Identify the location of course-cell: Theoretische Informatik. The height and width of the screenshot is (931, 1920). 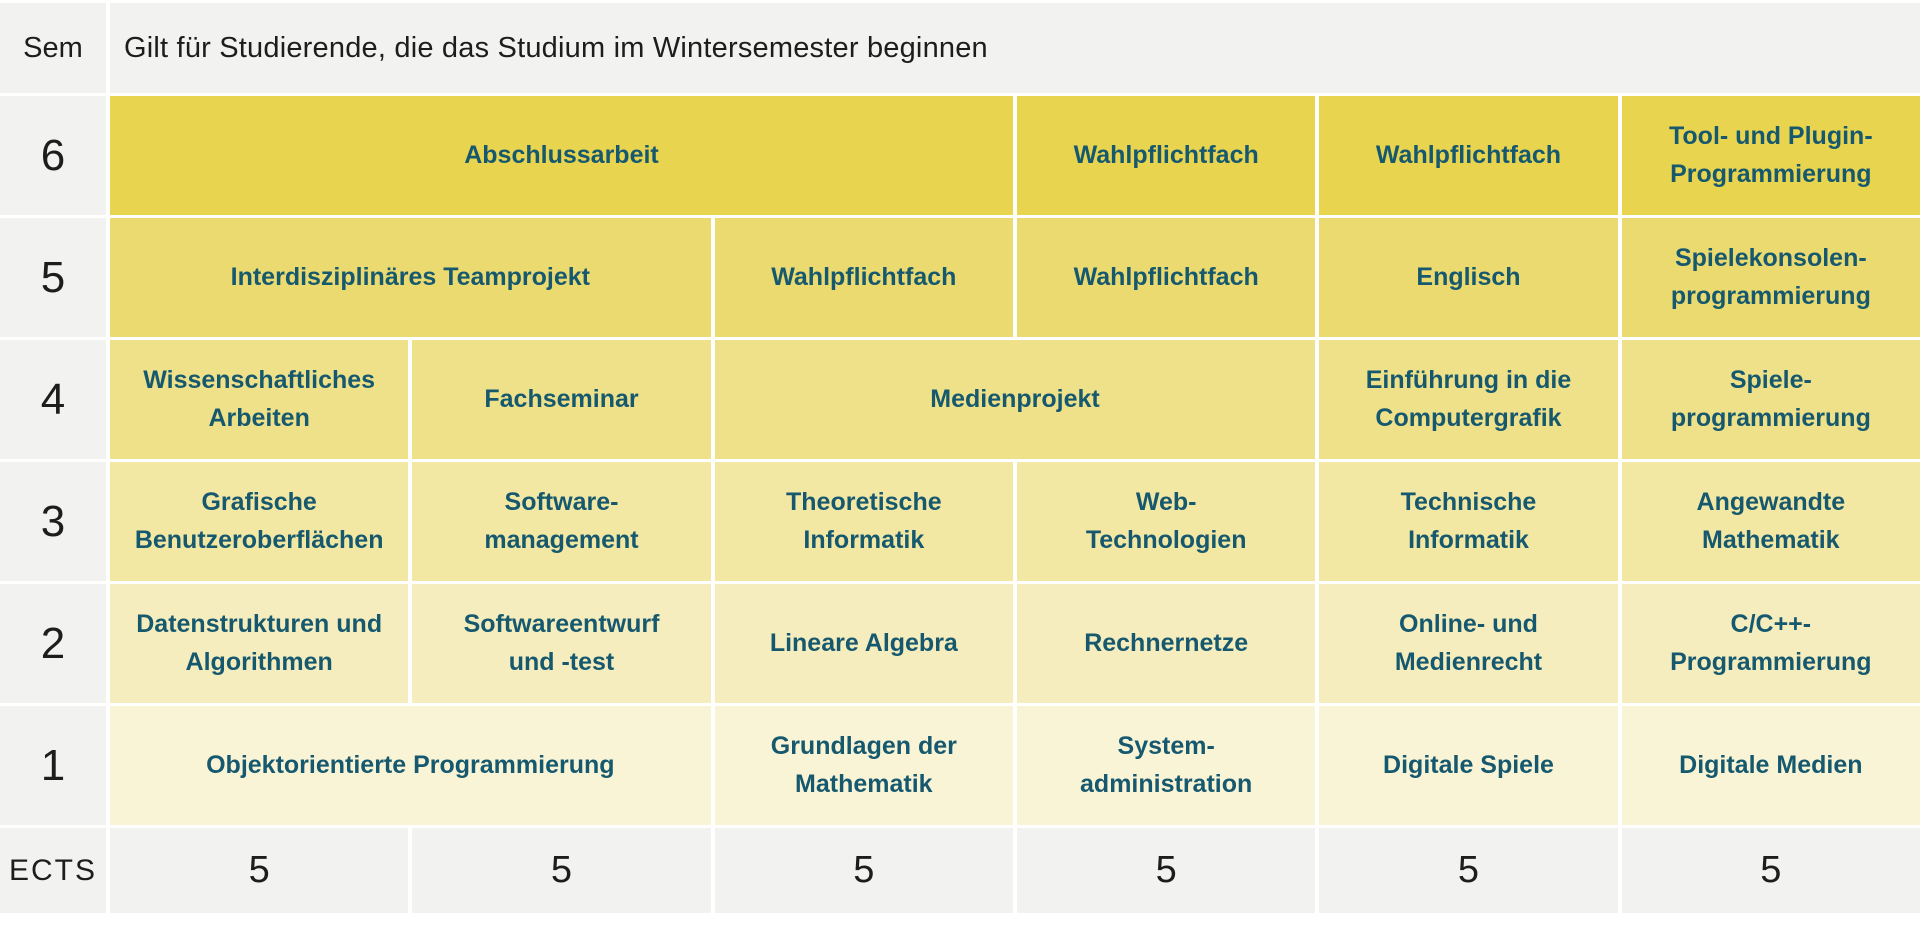
(863, 521).